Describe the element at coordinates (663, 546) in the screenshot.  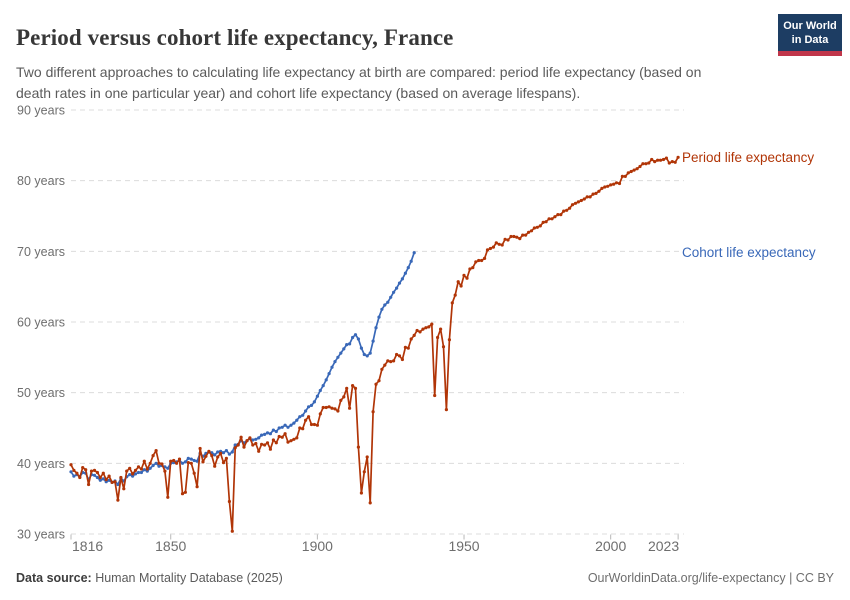
I see `x-tick-label: 2023` at that location.